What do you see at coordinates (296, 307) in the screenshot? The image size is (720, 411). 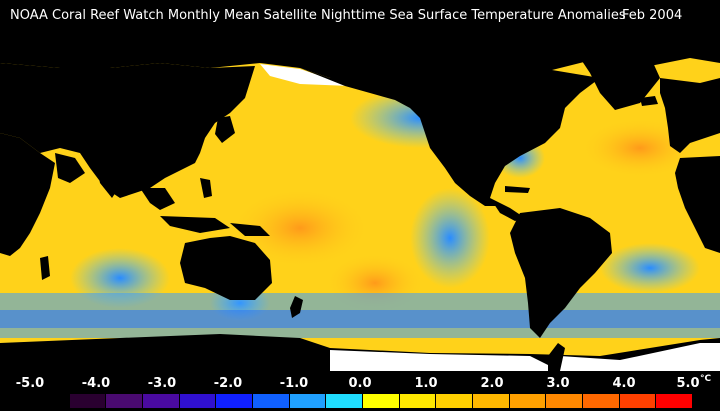 I see `new-zealand` at bounding box center [296, 307].